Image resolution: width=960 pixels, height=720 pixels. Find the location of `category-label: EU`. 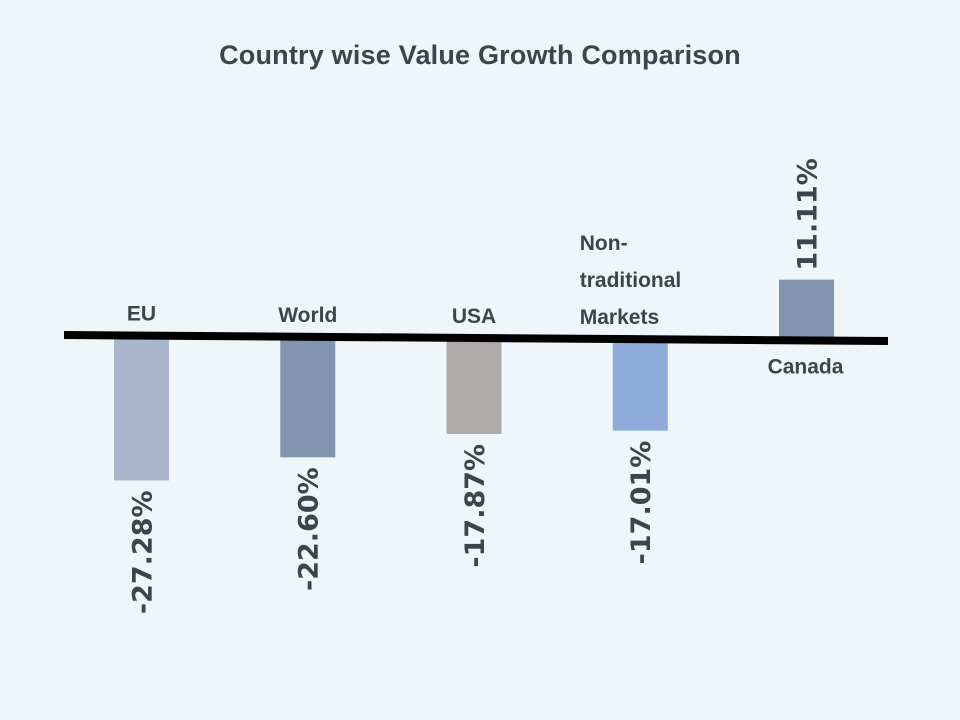

category-label: EU is located at coordinates (141, 314).